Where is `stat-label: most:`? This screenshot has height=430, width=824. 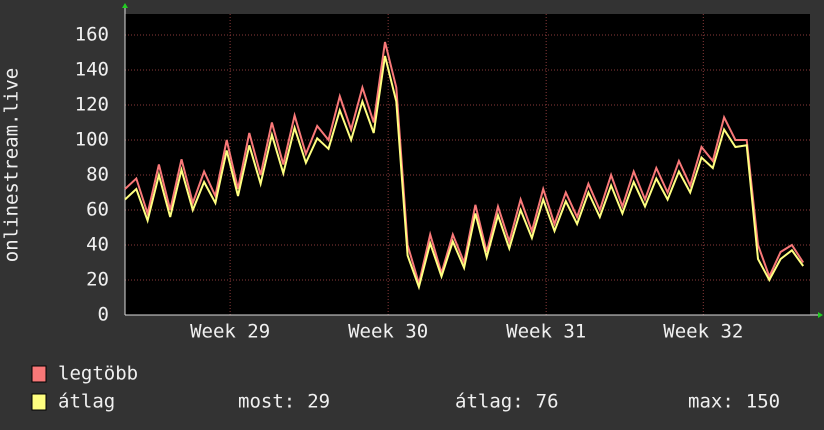 stat-label: most: is located at coordinates (266, 402).